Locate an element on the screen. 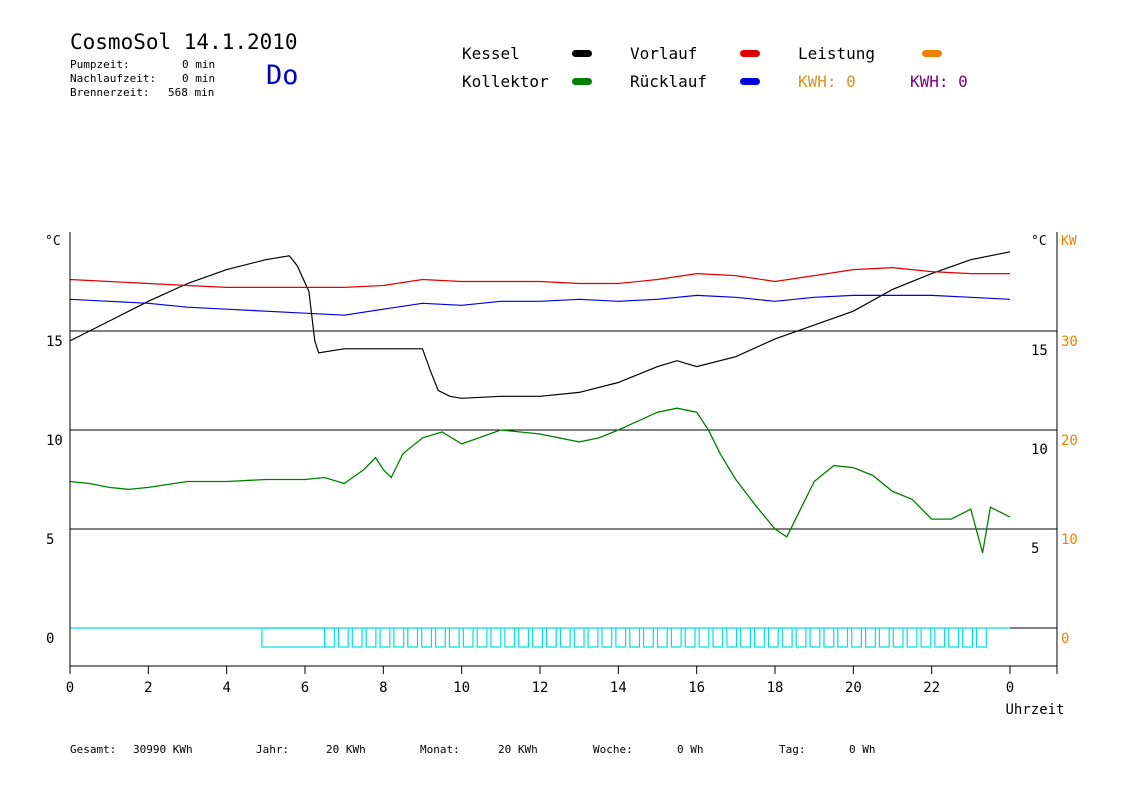 The image size is (1148, 812). y-tick-left-label: 10 is located at coordinates (54, 441).